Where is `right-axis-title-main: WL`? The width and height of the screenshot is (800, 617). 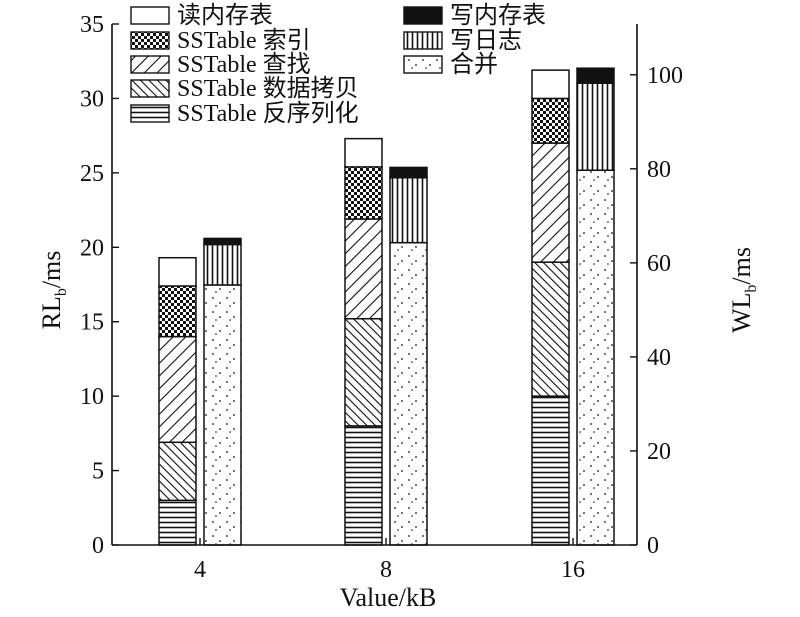
right-axis-title-main: WL is located at coordinates (741, 313).